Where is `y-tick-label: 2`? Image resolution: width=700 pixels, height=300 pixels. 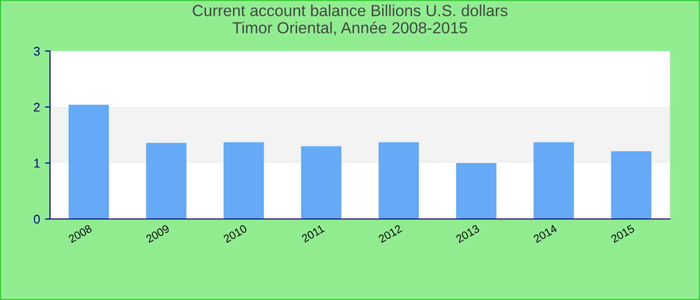
y-tick-label: 2 is located at coordinates (37, 107).